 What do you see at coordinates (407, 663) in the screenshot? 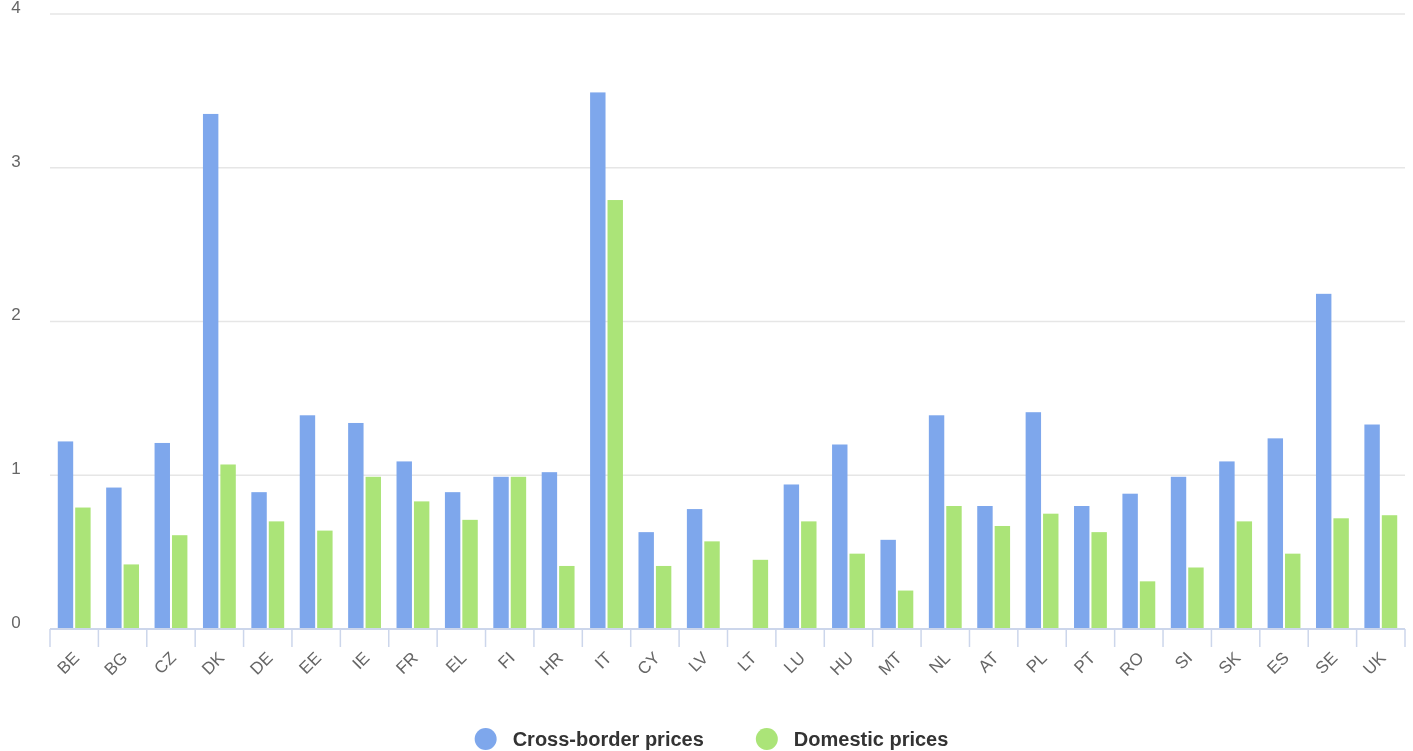
I see `x-tick-label: FR` at bounding box center [407, 663].